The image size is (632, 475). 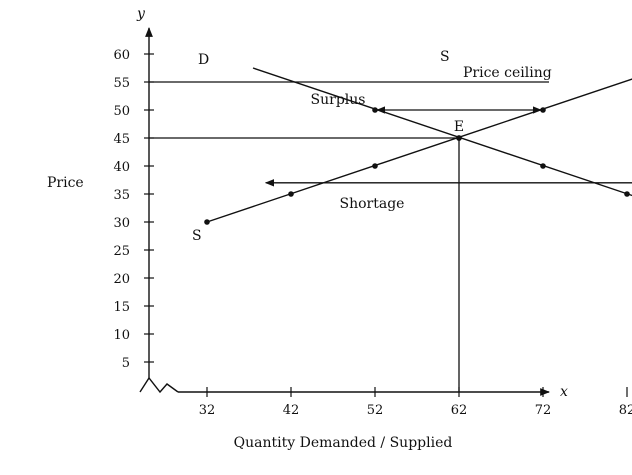 I want to click on y-tick-label: 5, so click(x=126, y=363).